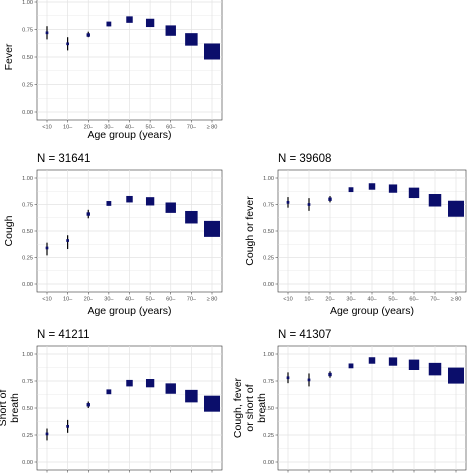 The height and width of the screenshot is (474, 474). Describe the element at coordinates (15, 408) in the screenshot. I see `y-axis-label-line: breath` at that location.